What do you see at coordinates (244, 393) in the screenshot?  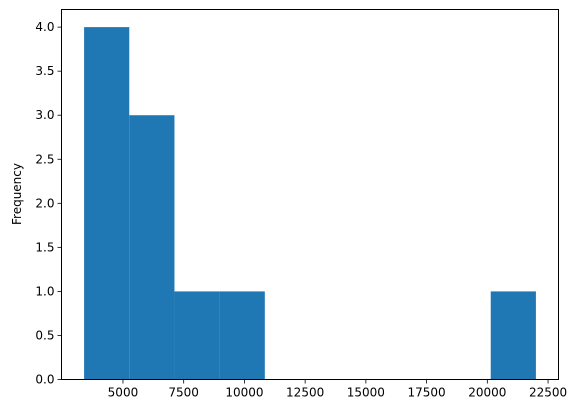 I see `x-tick-label: 10000` at bounding box center [244, 393].